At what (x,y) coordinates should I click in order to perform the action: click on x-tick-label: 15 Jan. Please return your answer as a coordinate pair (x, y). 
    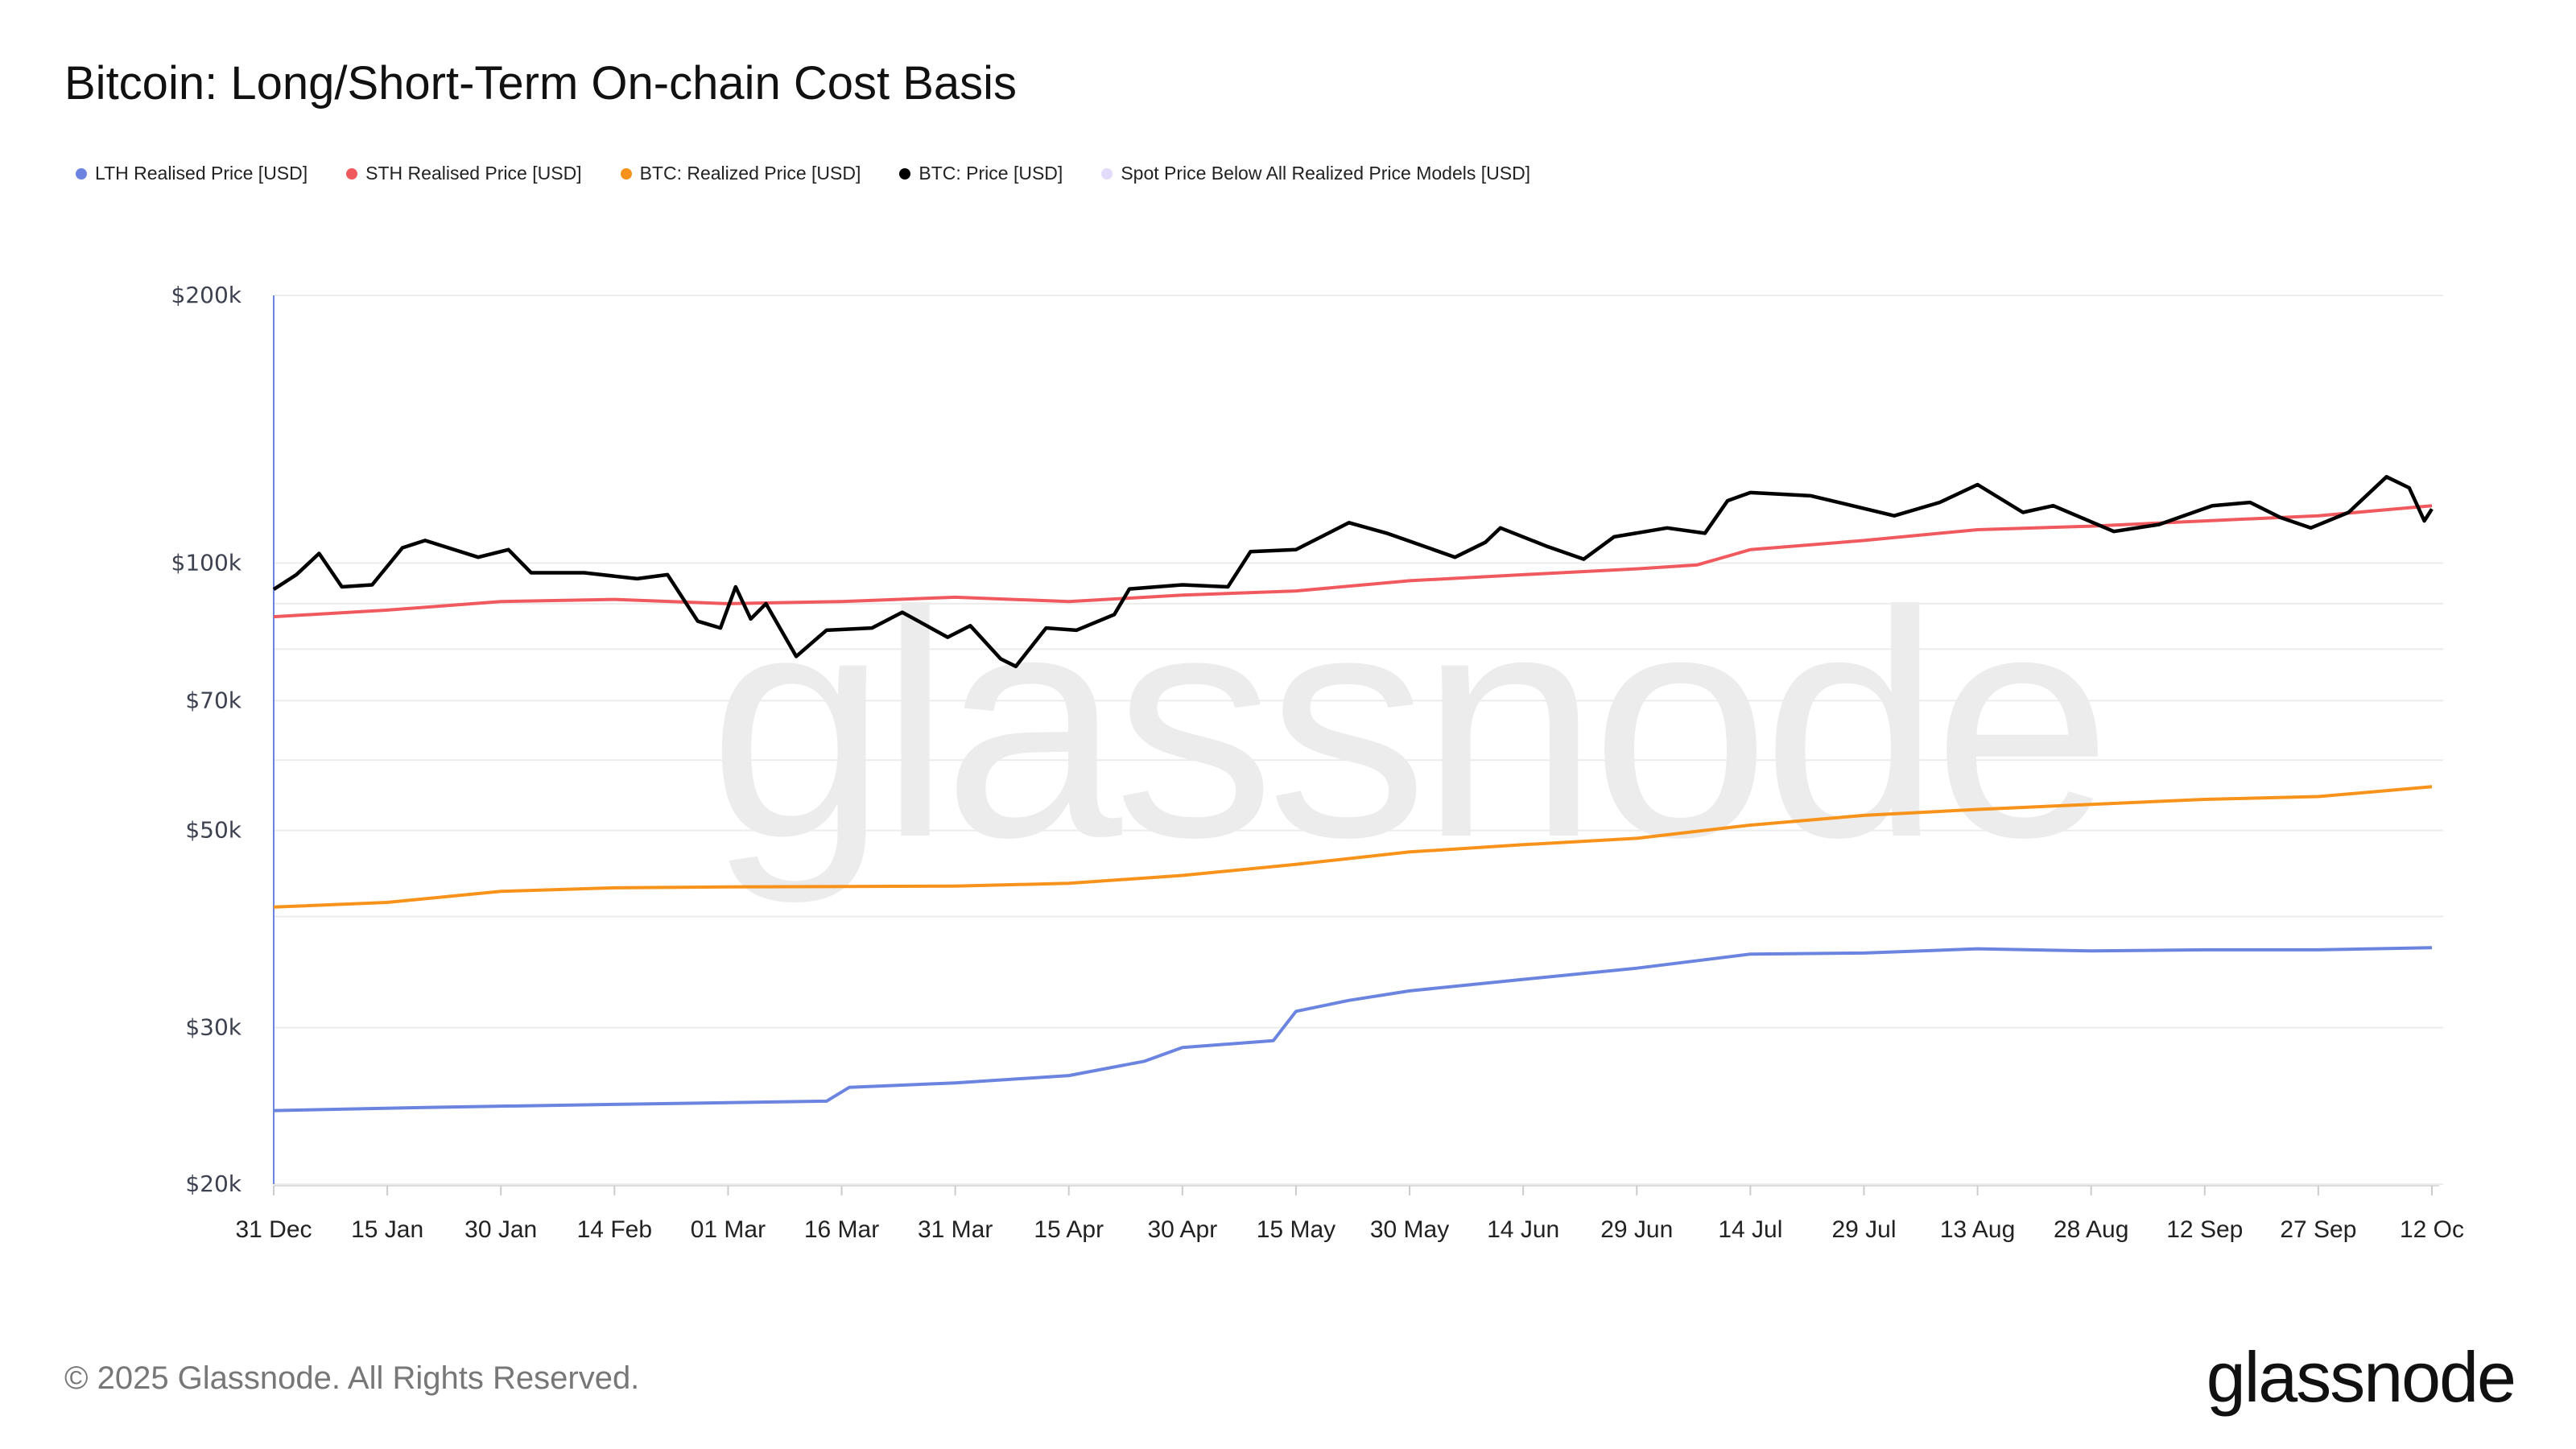
    Looking at the image, I should click on (387, 1229).